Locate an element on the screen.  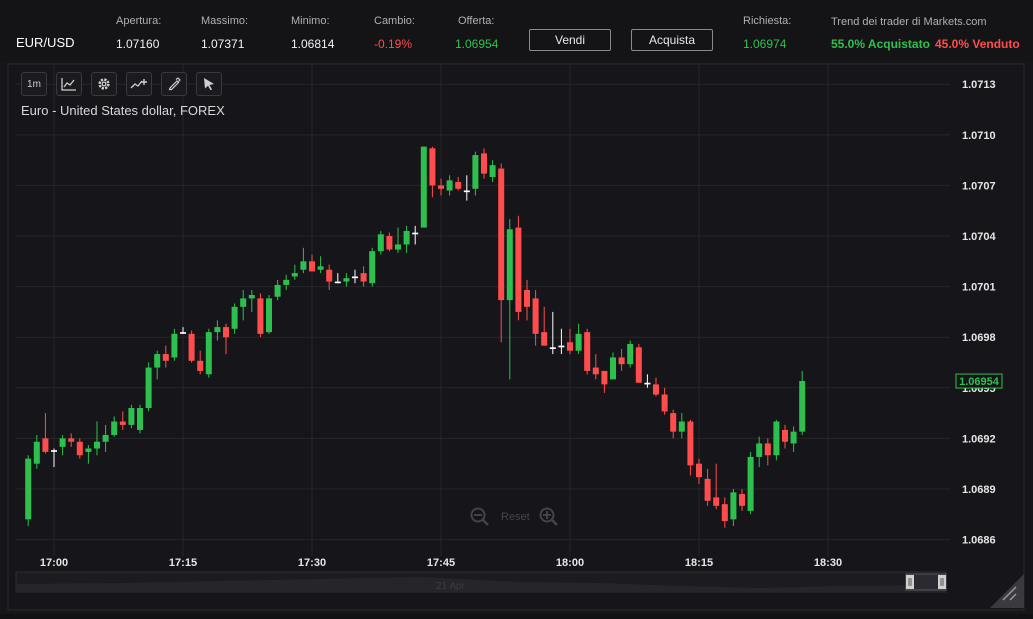
sell-button: Vendi is located at coordinates (570, 40).